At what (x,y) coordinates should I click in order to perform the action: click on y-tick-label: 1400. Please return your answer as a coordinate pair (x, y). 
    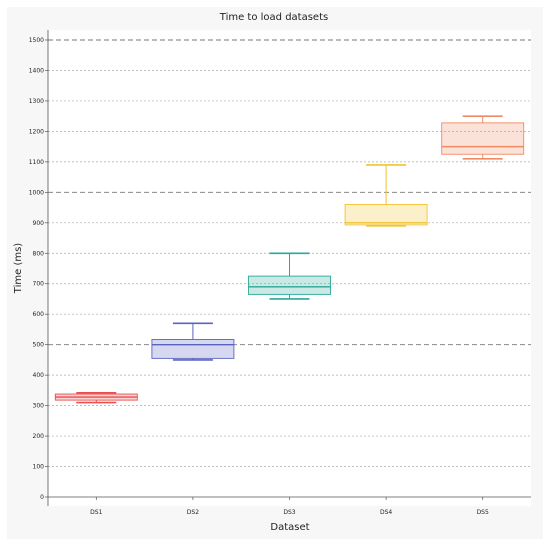
    Looking at the image, I should click on (36, 70).